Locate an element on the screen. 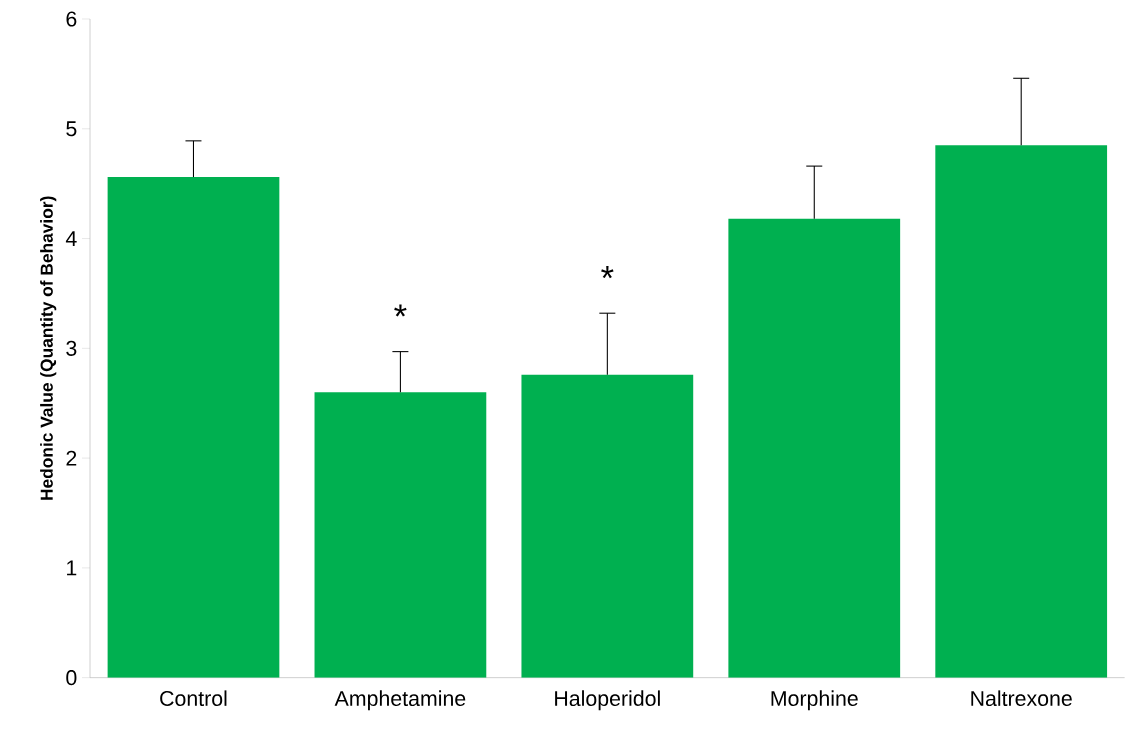 The height and width of the screenshot is (731, 1132). y-axis-title: Hedonic Value (Quantity of Behavior) is located at coordinates (48, 348).